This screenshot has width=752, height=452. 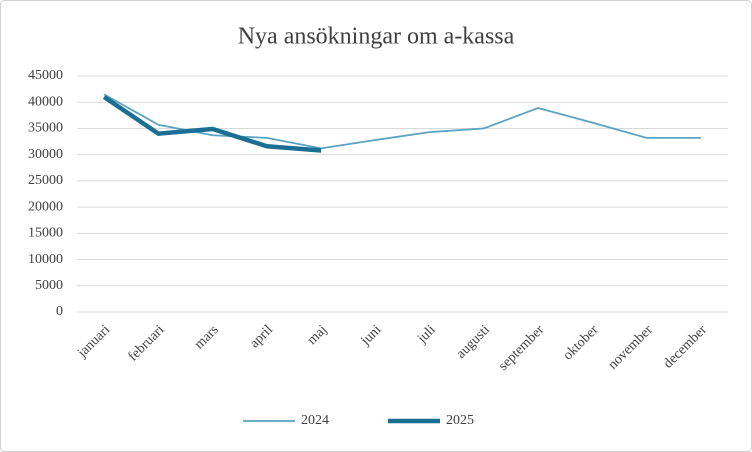 What do you see at coordinates (315, 420) in the screenshot?
I see `legend-label: 2024` at bounding box center [315, 420].